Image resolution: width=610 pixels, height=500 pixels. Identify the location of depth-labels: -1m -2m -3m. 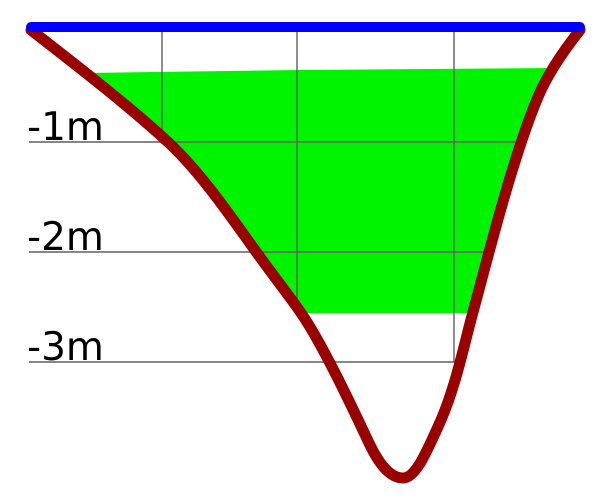
(65, 237).